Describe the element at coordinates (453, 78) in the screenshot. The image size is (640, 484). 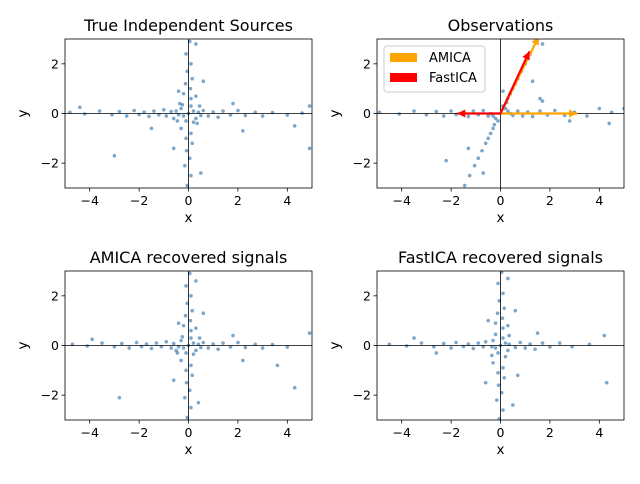
I see `legend-label-fastica: FastICA` at that location.